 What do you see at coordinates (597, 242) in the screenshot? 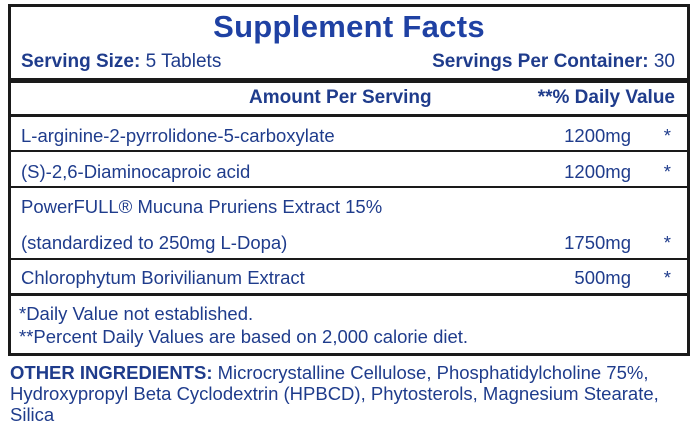
I see `ingredient-amount: 1750mg` at bounding box center [597, 242].